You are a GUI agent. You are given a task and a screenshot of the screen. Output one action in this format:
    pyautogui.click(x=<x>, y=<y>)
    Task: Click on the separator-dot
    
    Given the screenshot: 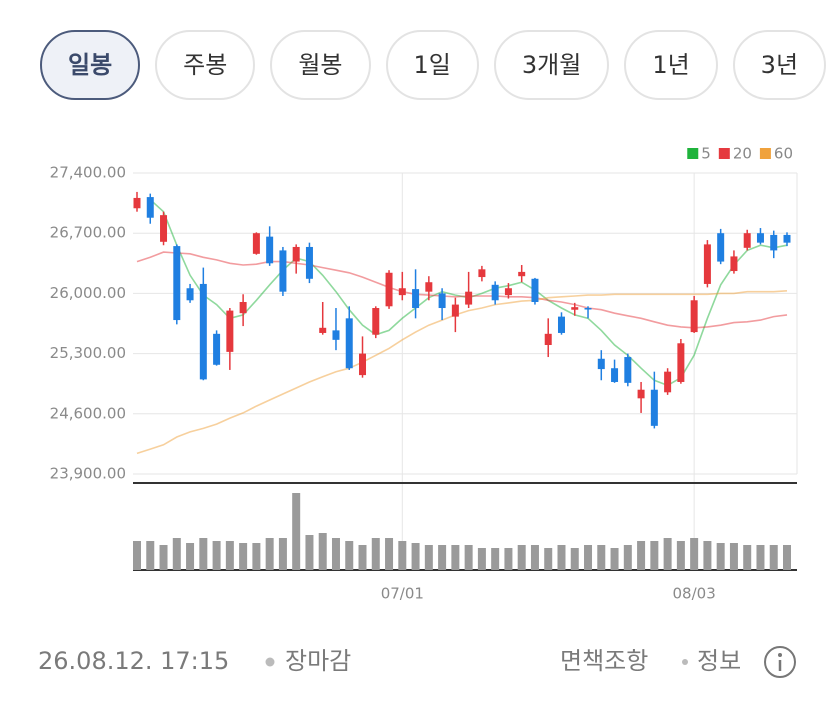 What is the action you would take?
    pyautogui.click(x=685, y=662)
    